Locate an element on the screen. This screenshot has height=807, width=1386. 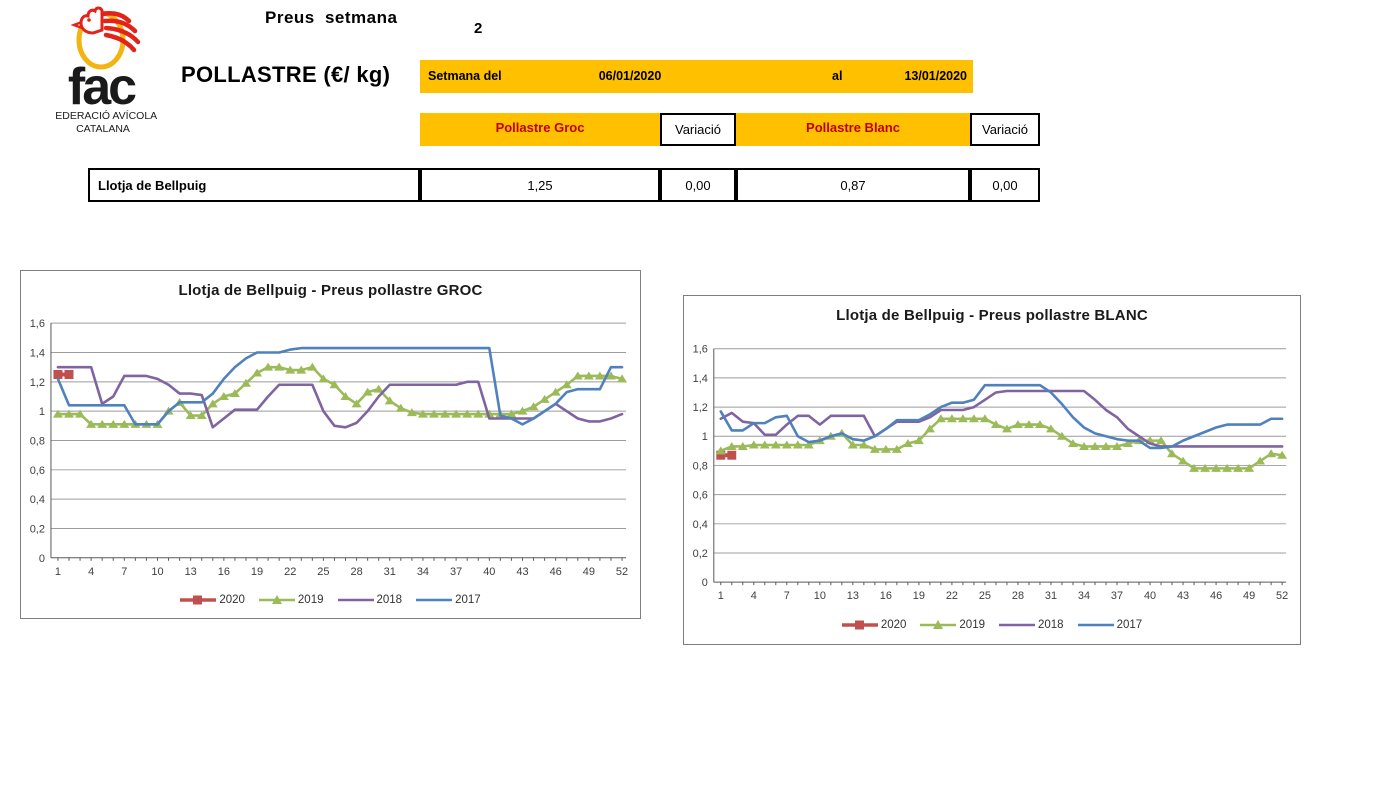
logo-acronym: fac is located at coordinates (102, 87).